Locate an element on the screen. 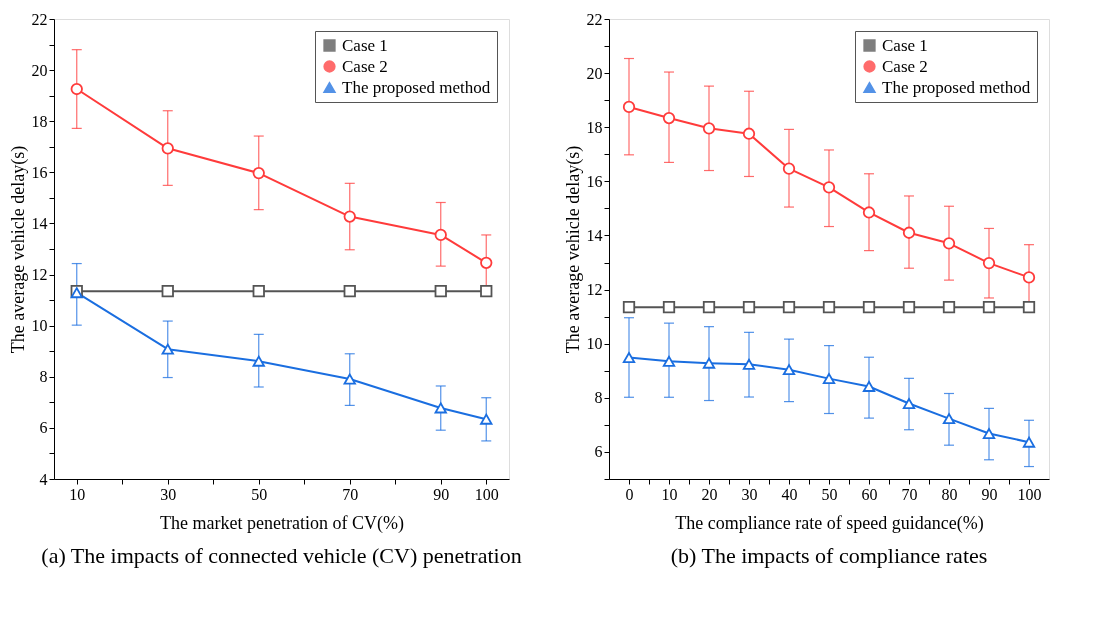 This screenshot has height=634, width=1115. x-axis-title: The market penetration of CV(%) is located at coordinates (282, 523).